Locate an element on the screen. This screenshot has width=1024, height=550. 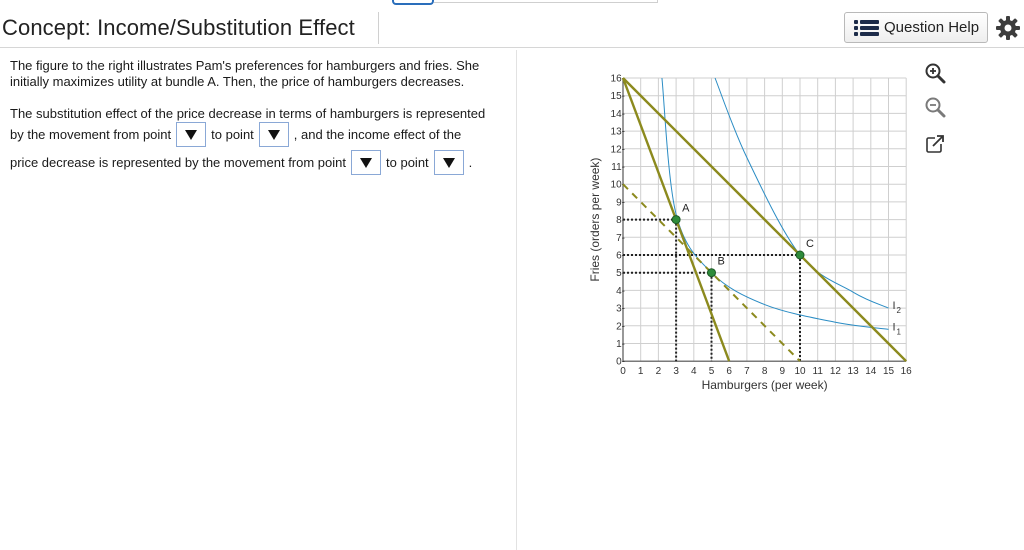
zoom-out-icon is located at coordinates (935, 107).